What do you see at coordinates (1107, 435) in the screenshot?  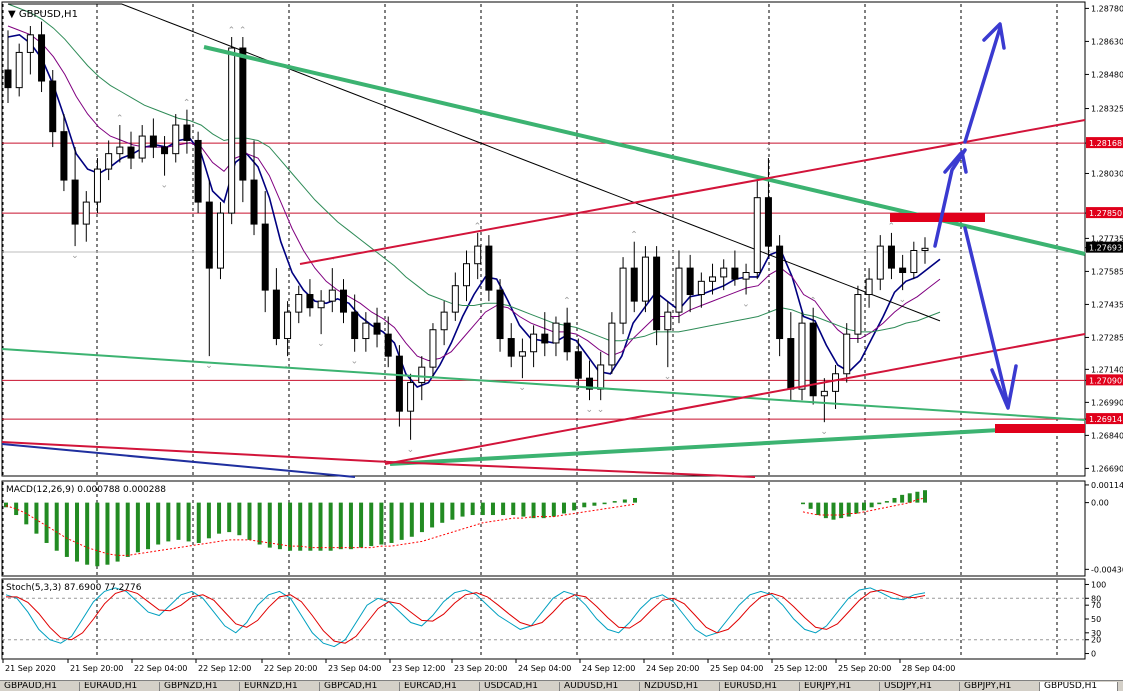 I see `price-tick-label: 1.26840` at bounding box center [1107, 435].